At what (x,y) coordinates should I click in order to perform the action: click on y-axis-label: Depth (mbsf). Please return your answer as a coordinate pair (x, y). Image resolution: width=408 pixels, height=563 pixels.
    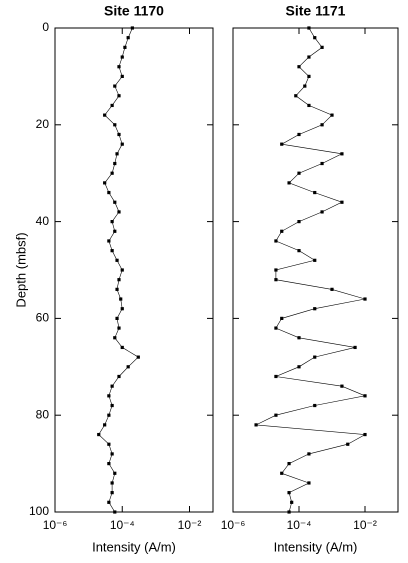
    Looking at the image, I should click on (20, 269).